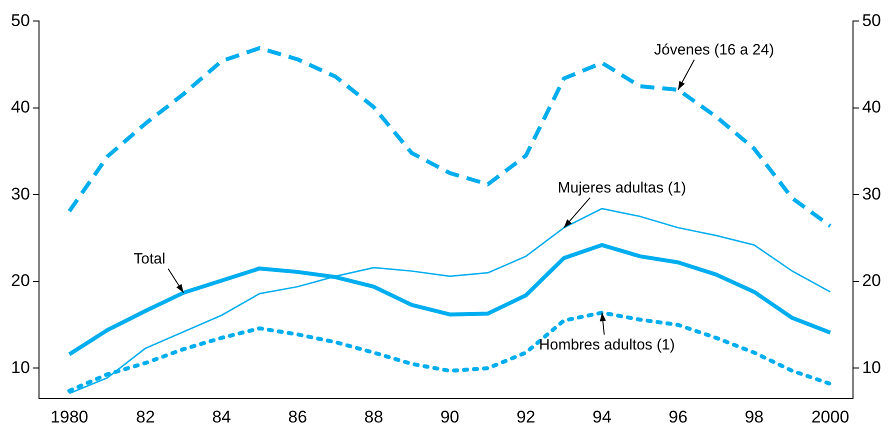  Describe the element at coordinates (872, 194) in the screenshot. I see `y2-tick-label: 30` at that location.